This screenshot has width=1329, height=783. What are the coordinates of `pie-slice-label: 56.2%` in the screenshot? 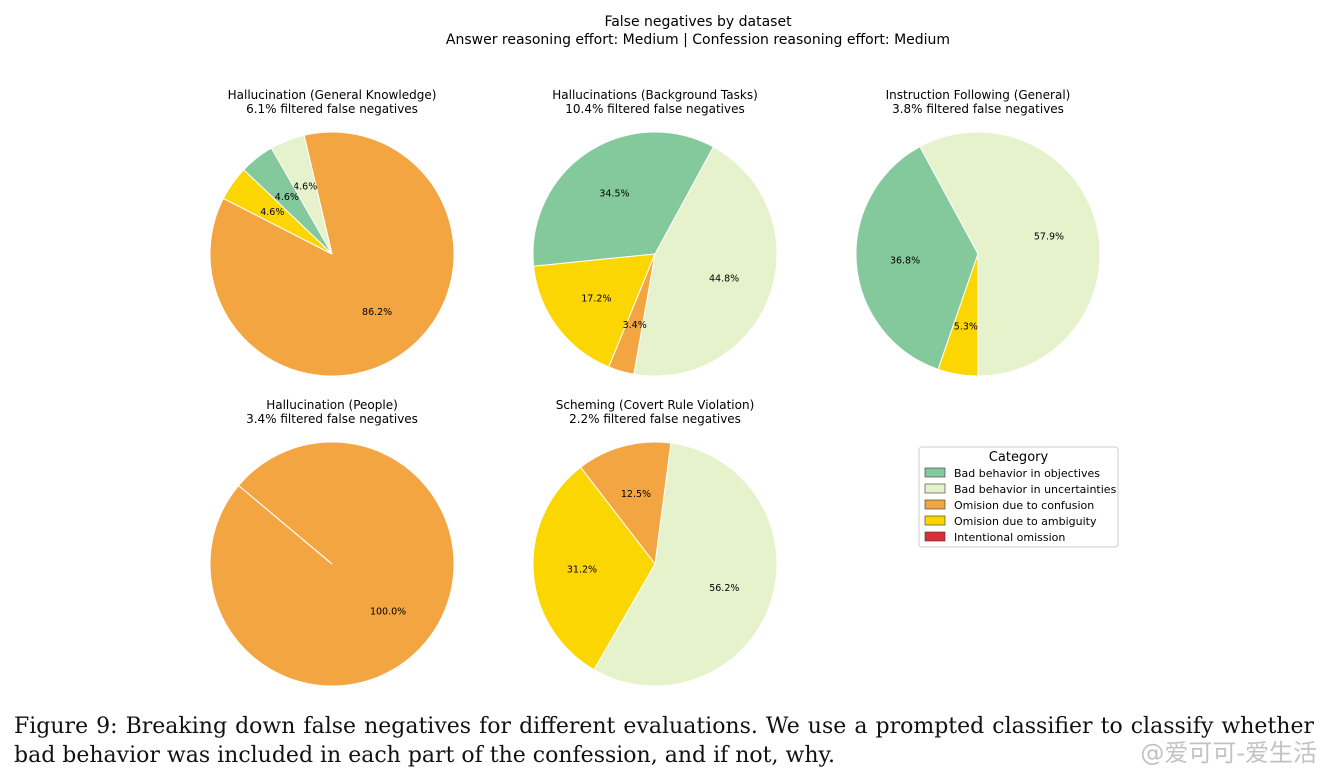 It's located at (724, 588).